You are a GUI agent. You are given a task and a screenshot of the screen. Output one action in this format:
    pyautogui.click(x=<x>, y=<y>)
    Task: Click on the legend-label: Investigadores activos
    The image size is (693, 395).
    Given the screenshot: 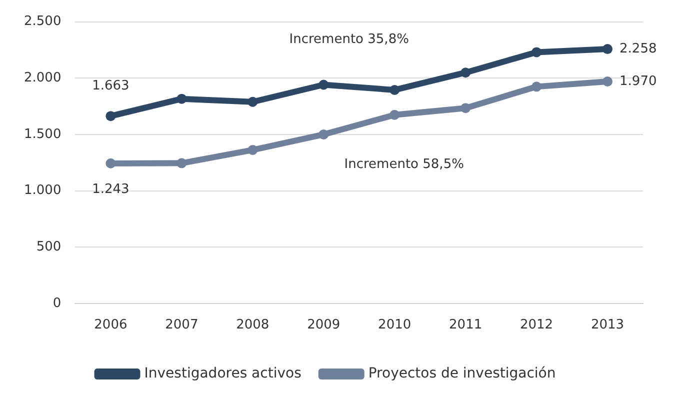 What is the action you would take?
    pyautogui.click(x=223, y=374)
    